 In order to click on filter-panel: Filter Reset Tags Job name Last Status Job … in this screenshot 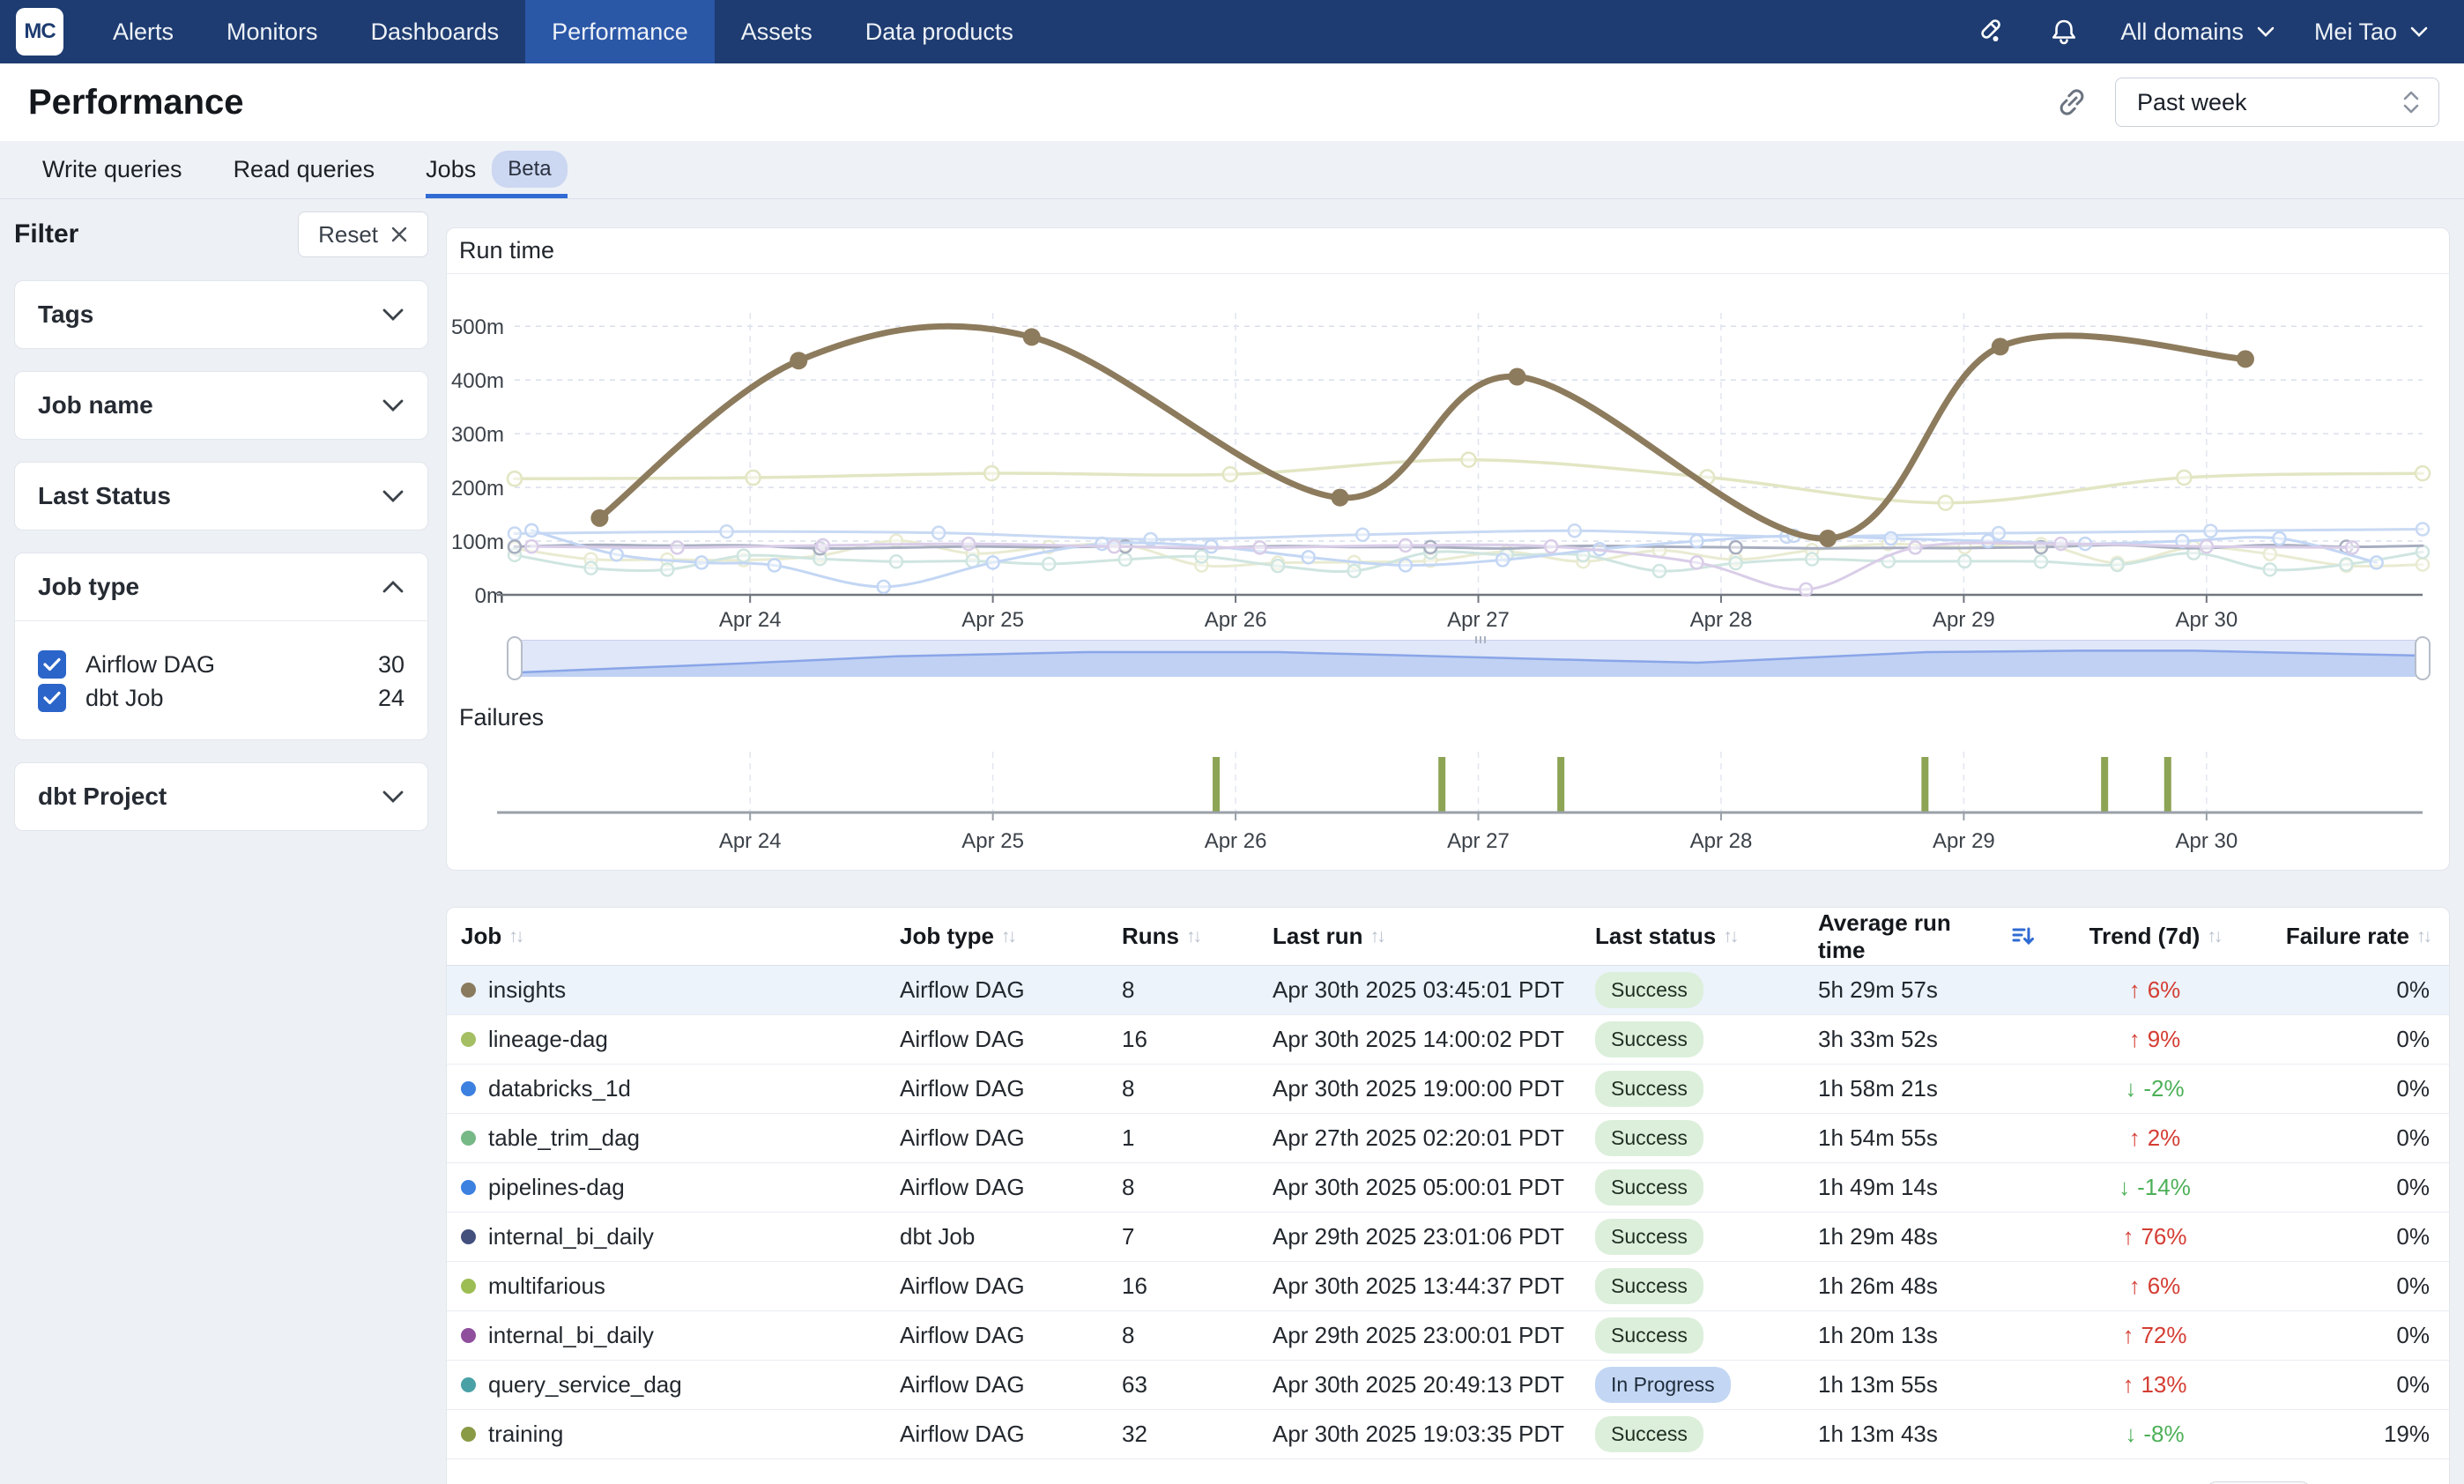, I will do `click(221, 532)`.